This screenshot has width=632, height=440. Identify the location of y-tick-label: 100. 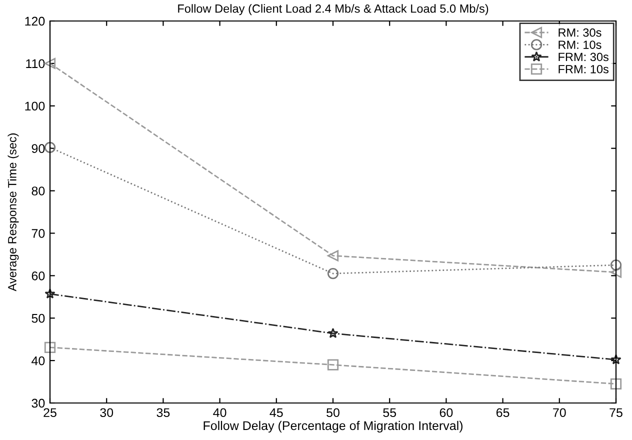
(35, 106).